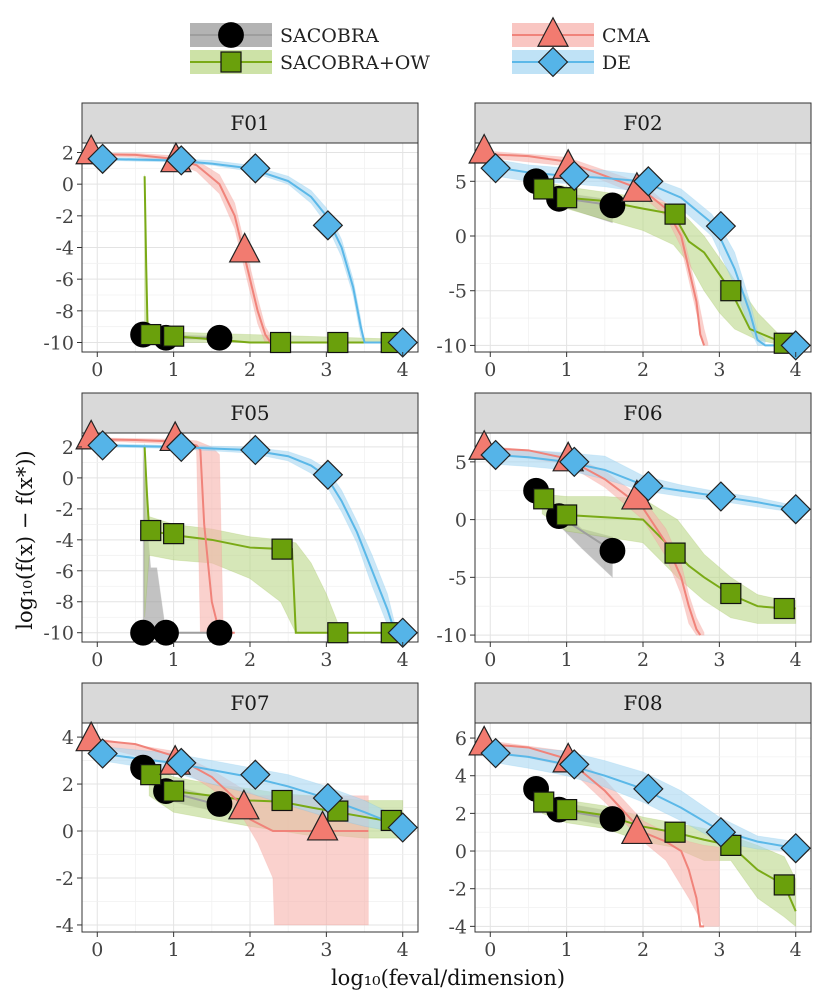 This screenshot has height=1000, width=822. I want to click on y-tick-label: 0, so click(461, 852).